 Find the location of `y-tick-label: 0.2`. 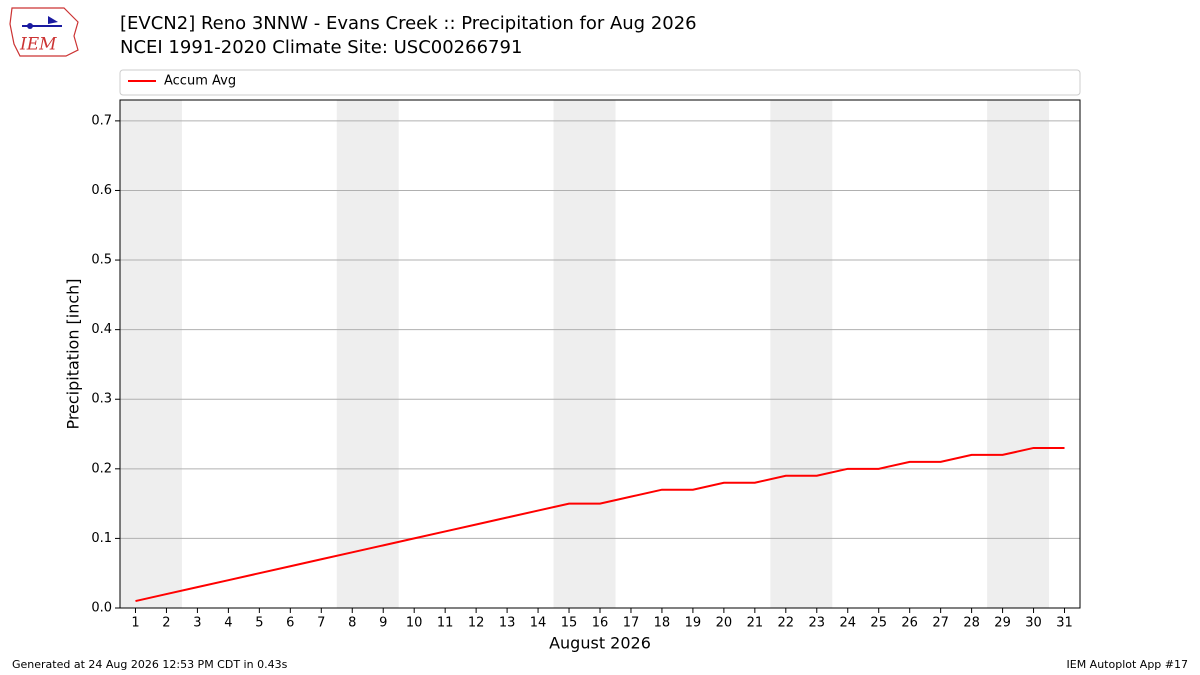

y-tick-label: 0.2 is located at coordinates (101, 468).